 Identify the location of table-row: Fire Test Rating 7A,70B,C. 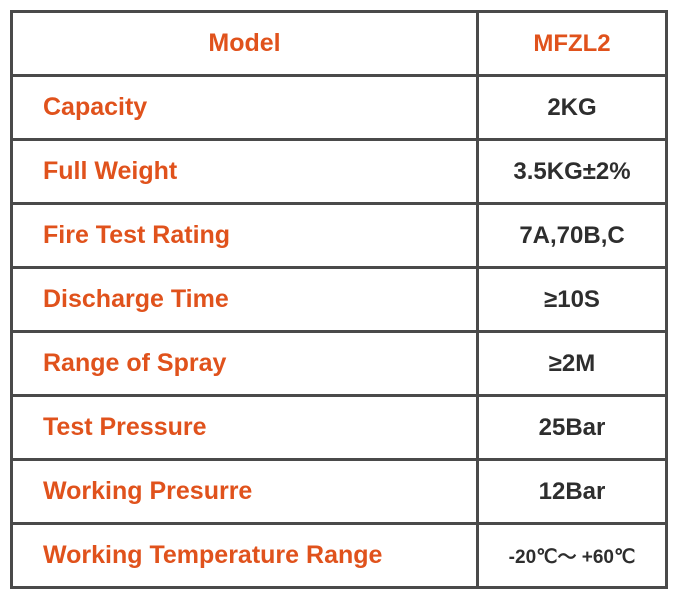
(339, 235).